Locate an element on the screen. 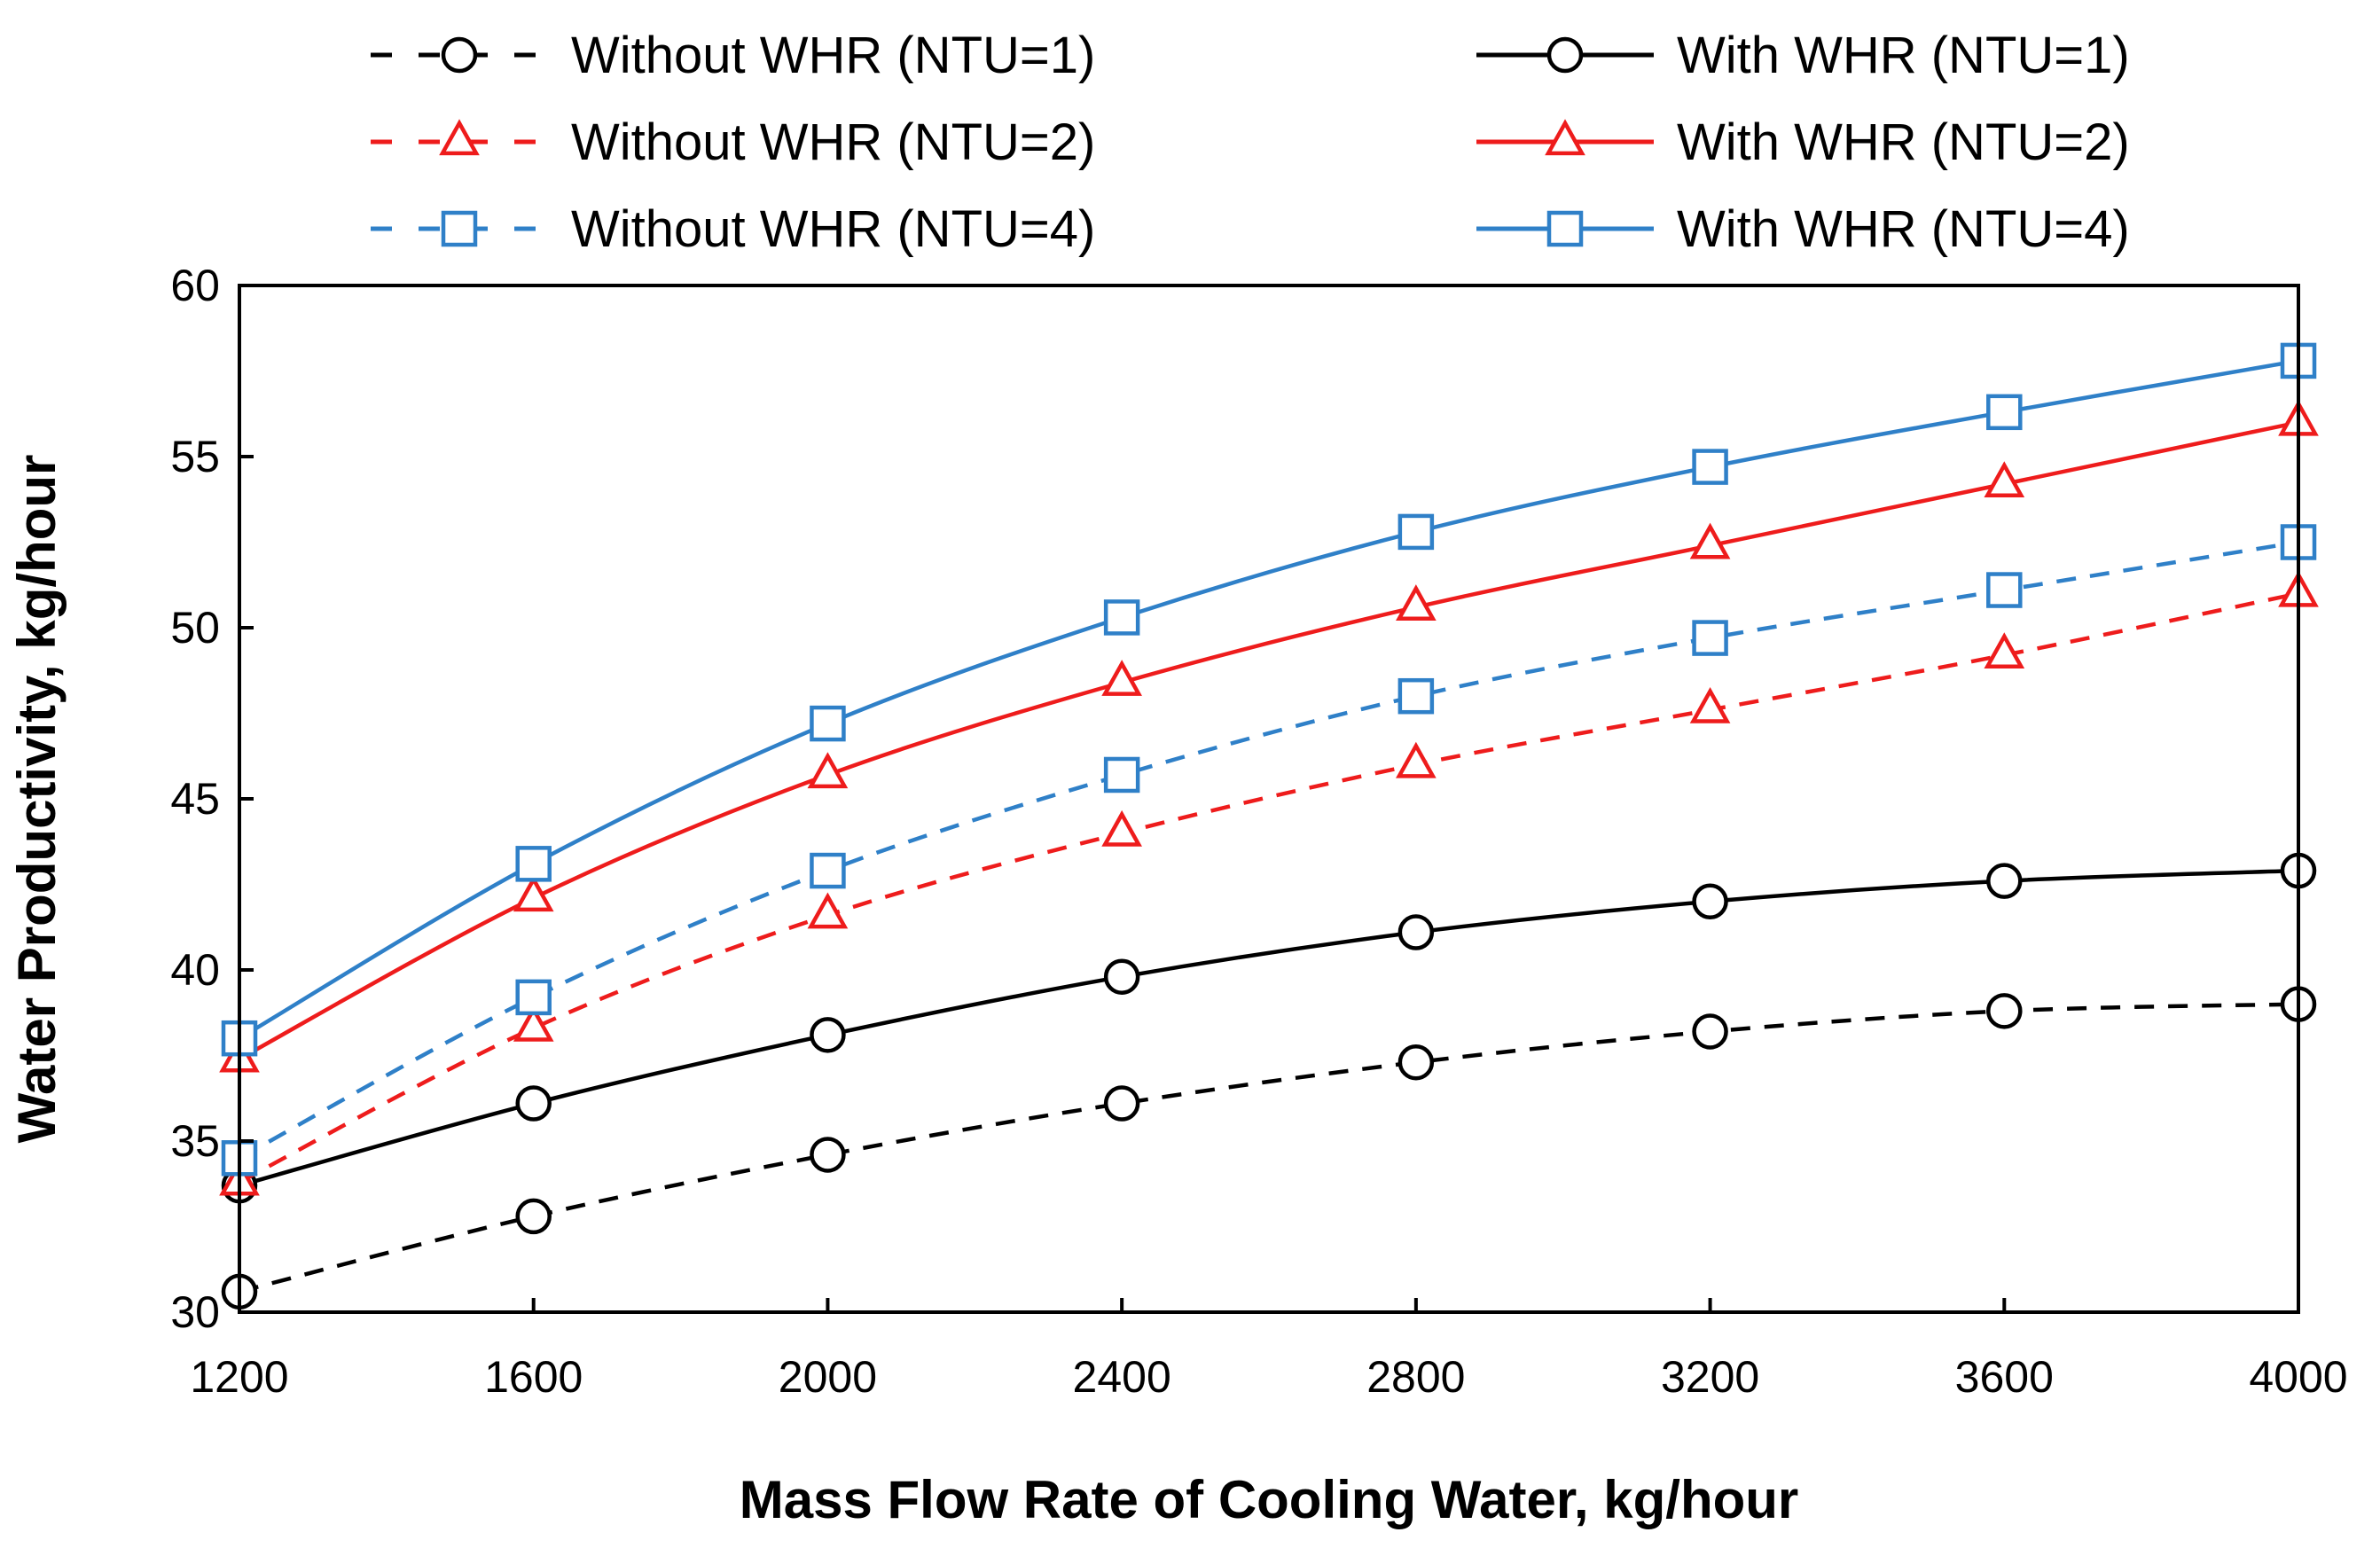 Image resolution: width=2380 pixels, height=1548 pixels. legend-item: Without WHR (NTU=4) is located at coordinates (733, 229).